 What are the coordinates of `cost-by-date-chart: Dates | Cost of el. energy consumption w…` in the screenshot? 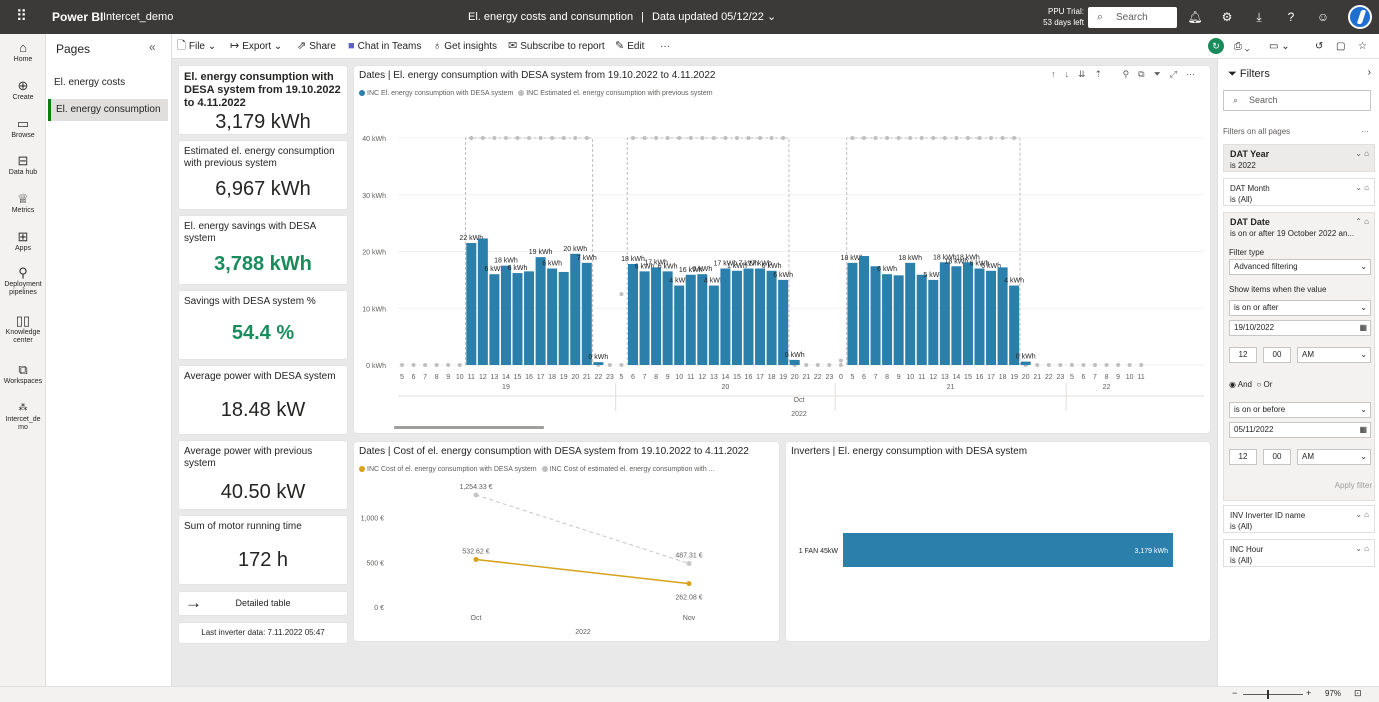 It's located at (566, 541).